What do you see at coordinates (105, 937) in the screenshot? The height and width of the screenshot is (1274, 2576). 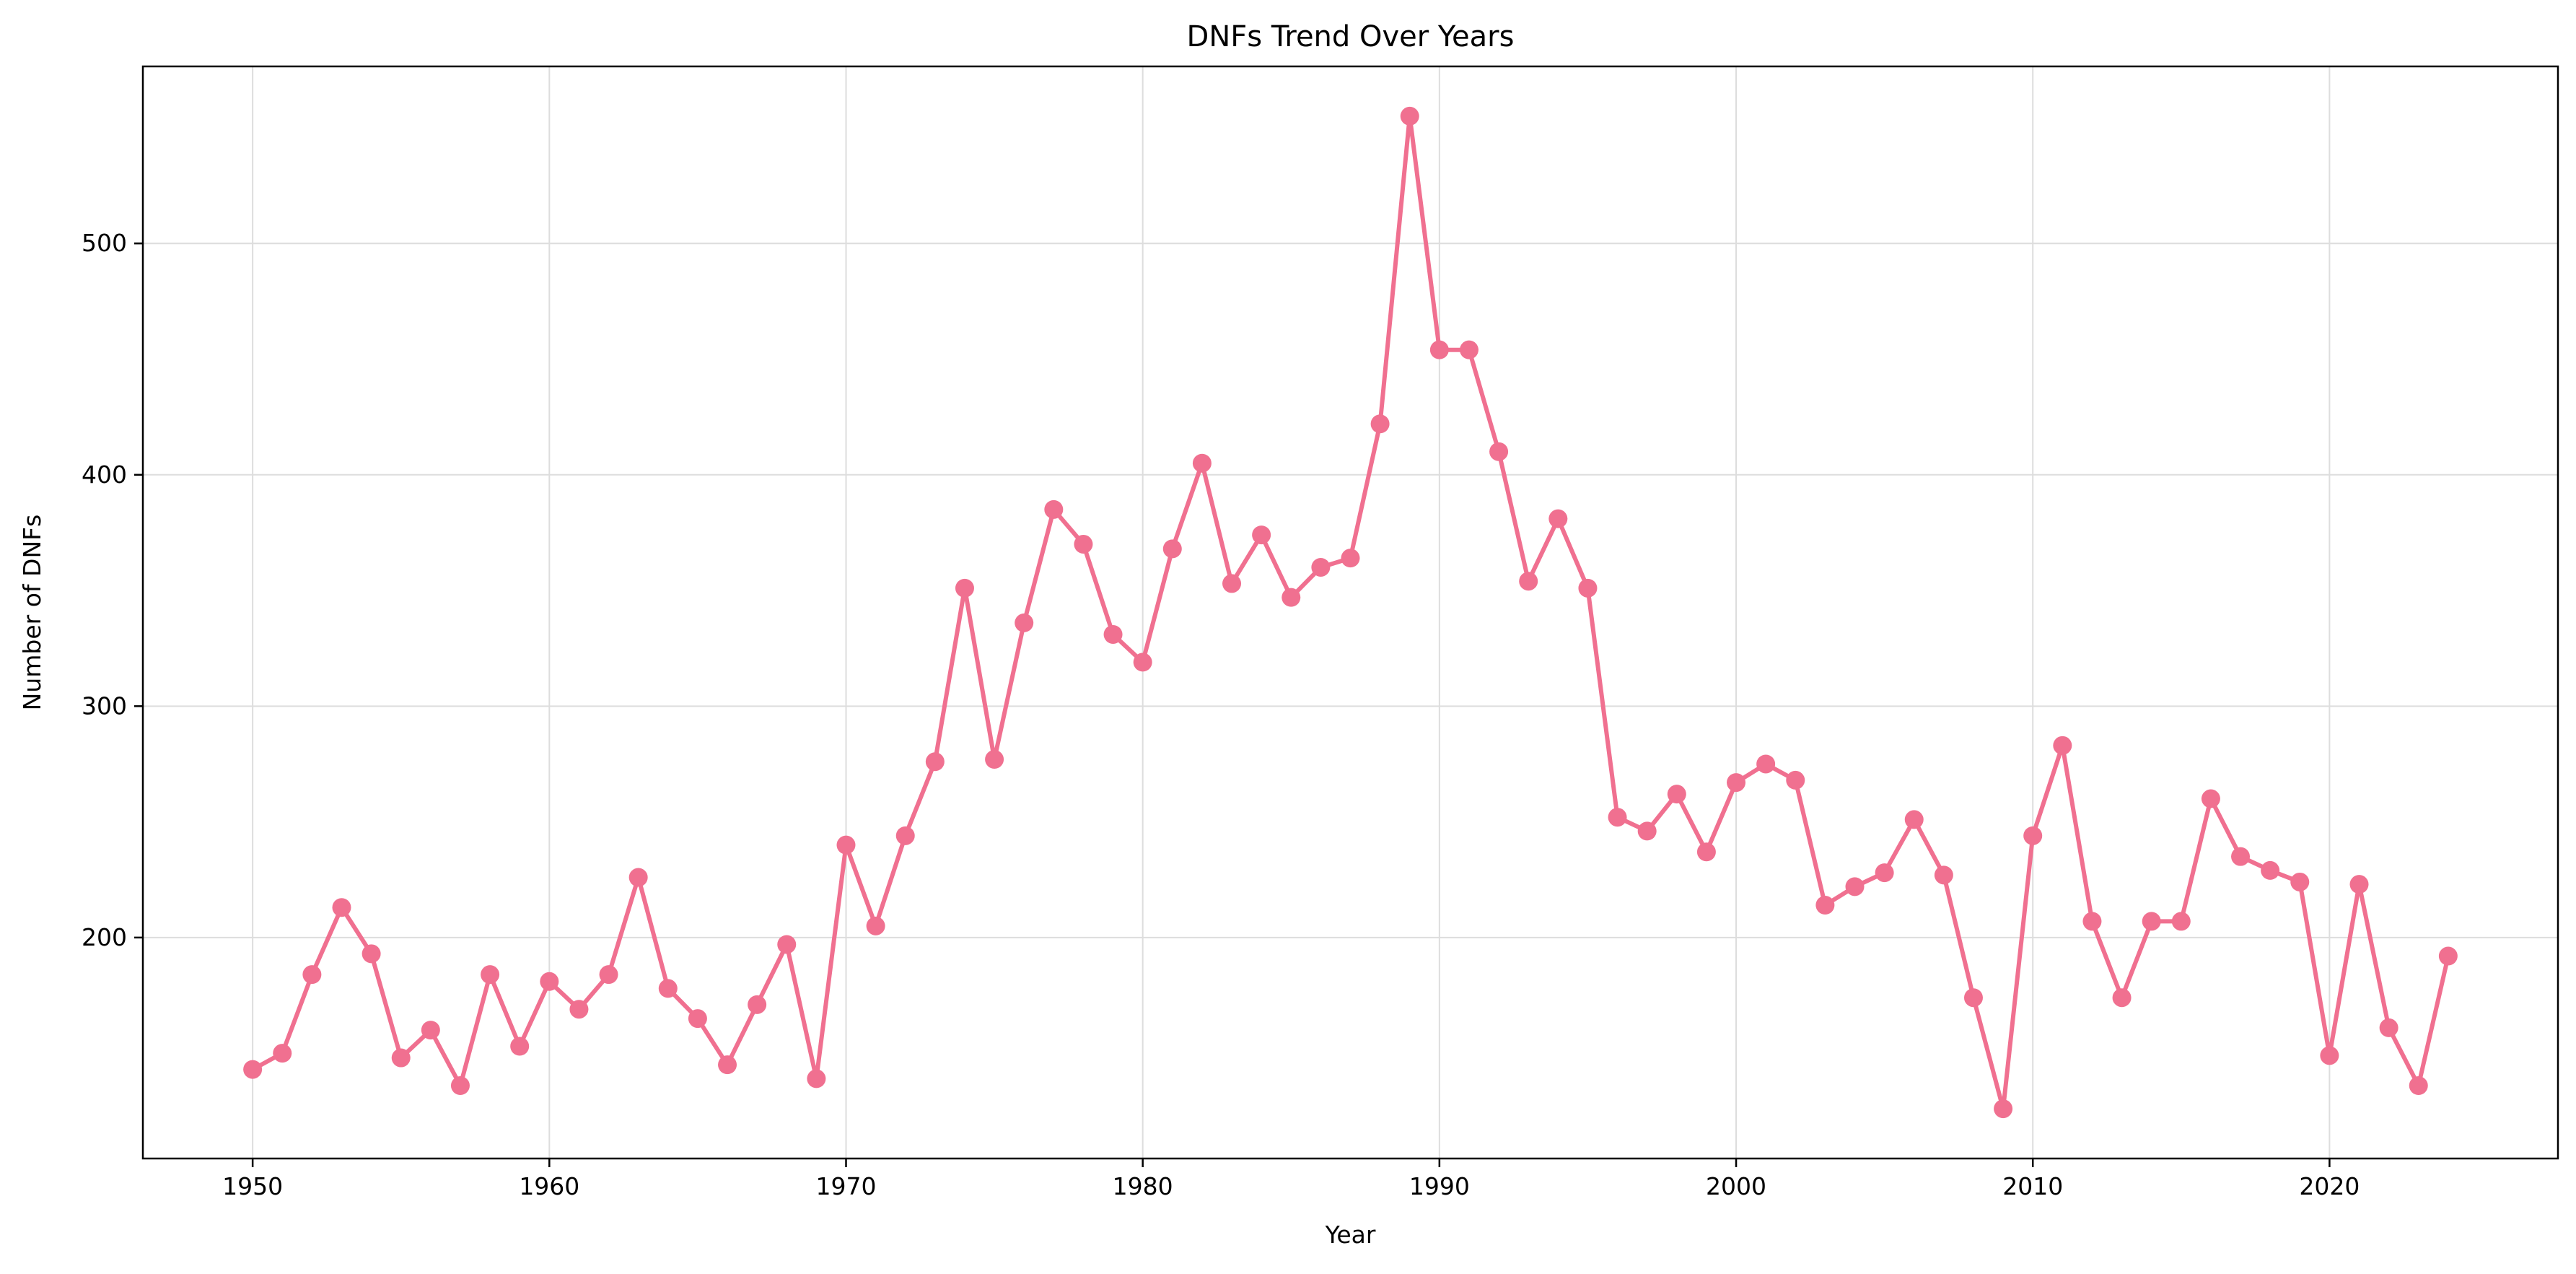 I see `y-tick-label: 200` at bounding box center [105, 937].